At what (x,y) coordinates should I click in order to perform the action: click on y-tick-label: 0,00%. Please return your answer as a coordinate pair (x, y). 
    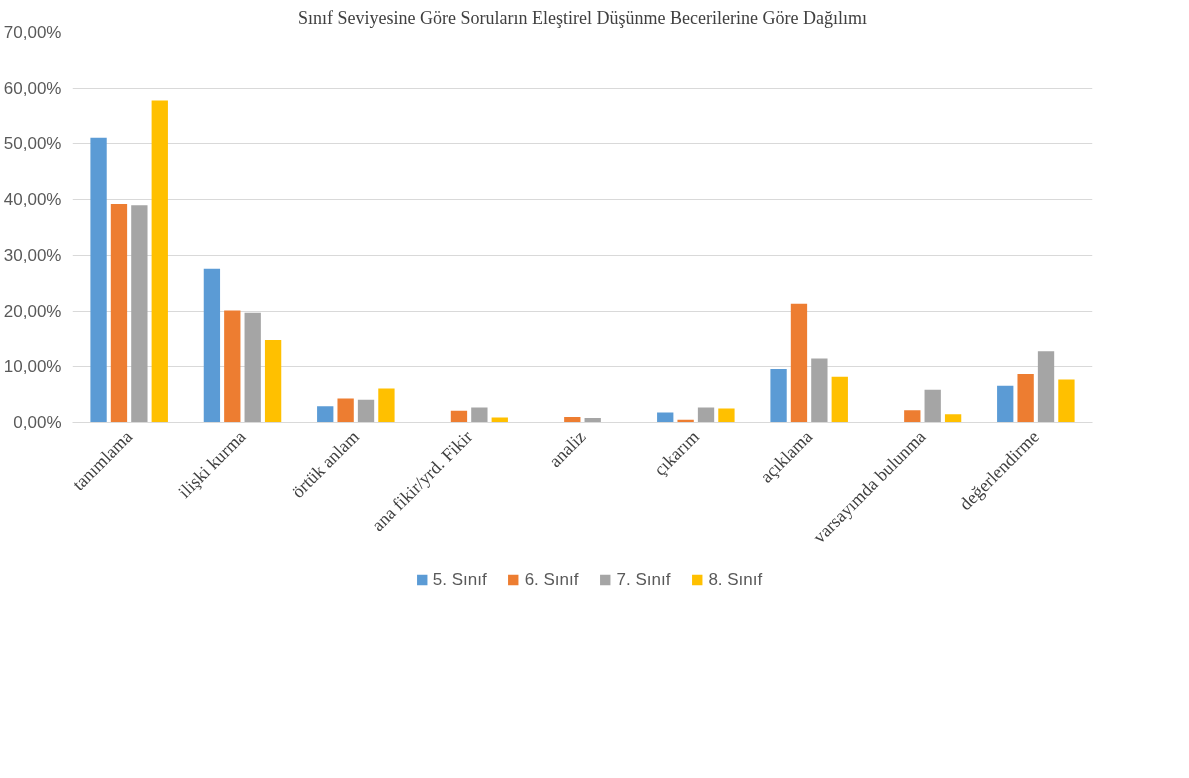
    Looking at the image, I should click on (37, 422).